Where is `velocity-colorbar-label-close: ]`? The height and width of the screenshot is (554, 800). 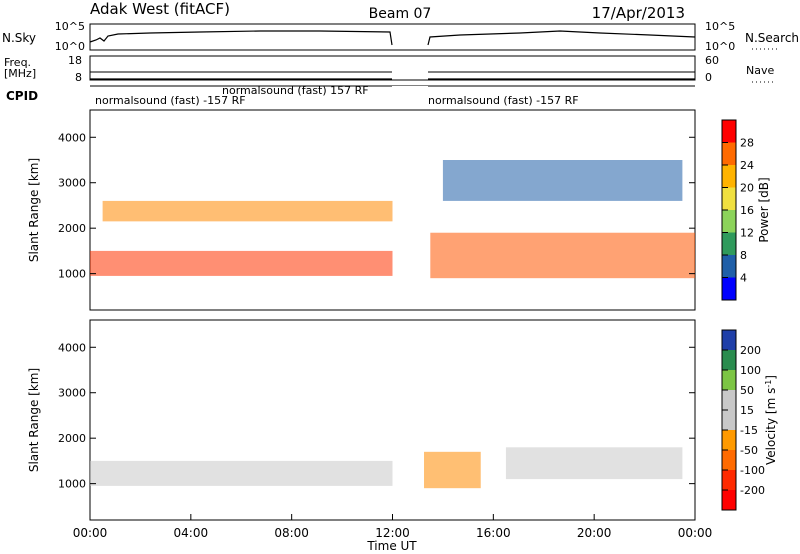
velocity-colorbar-label-close: ] is located at coordinates (771, 377).